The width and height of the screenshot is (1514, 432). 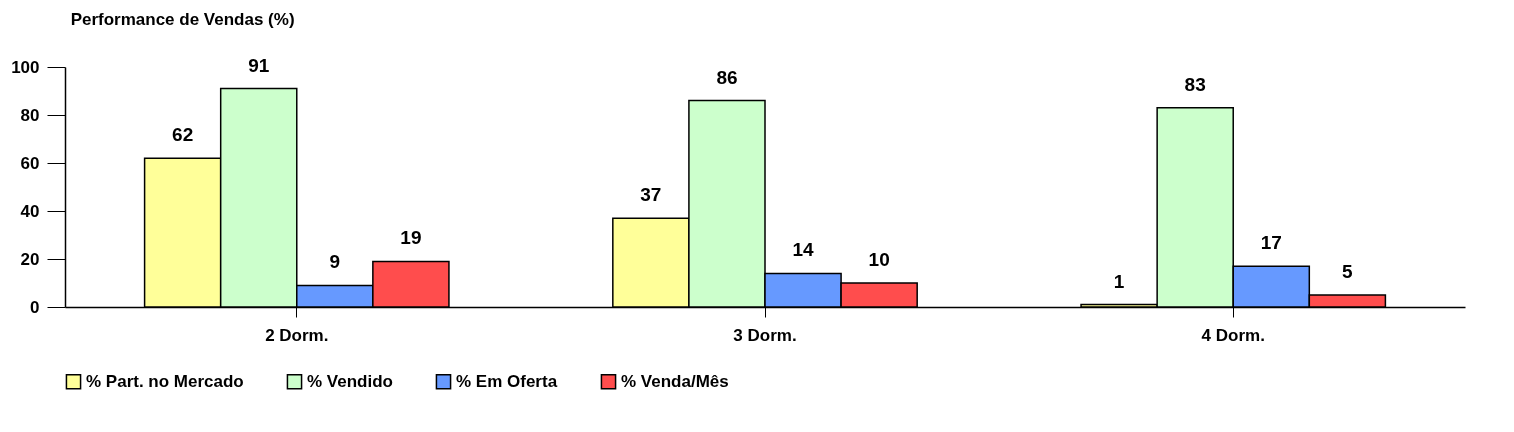 I want to click on data-label: 14, so click(x=803, y=250).